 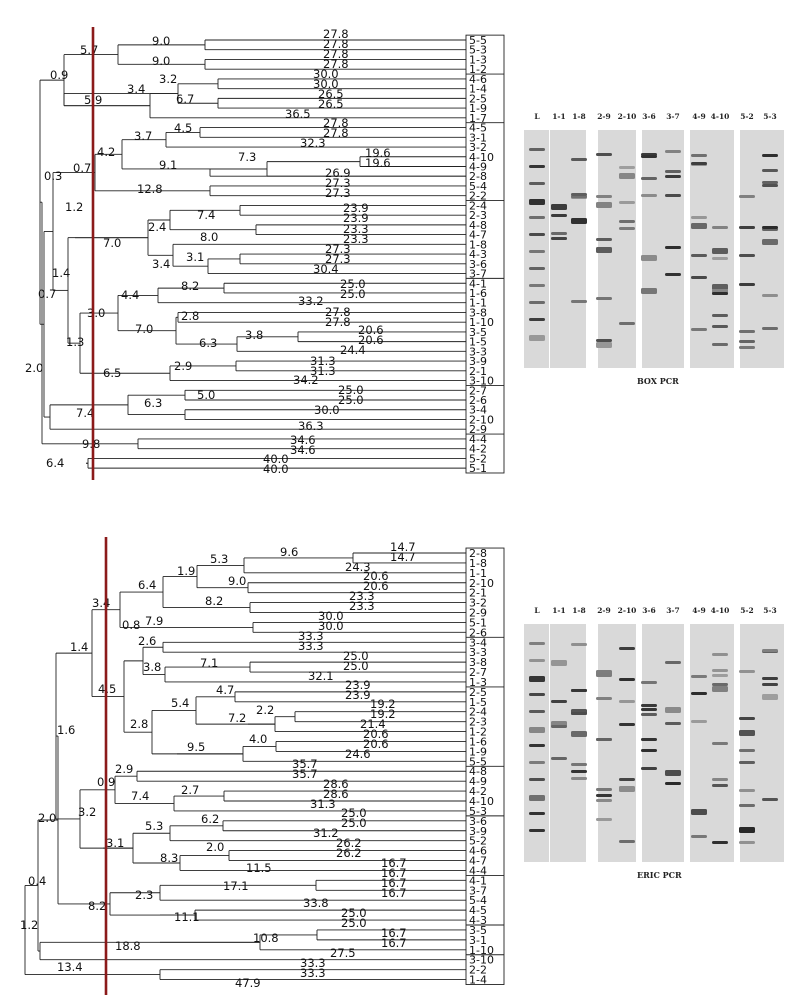 What do you see at coordinates (358, 685) in the screenshot?
I see `eric-tip-distance: 23.9` at bounding box center [358, 685].